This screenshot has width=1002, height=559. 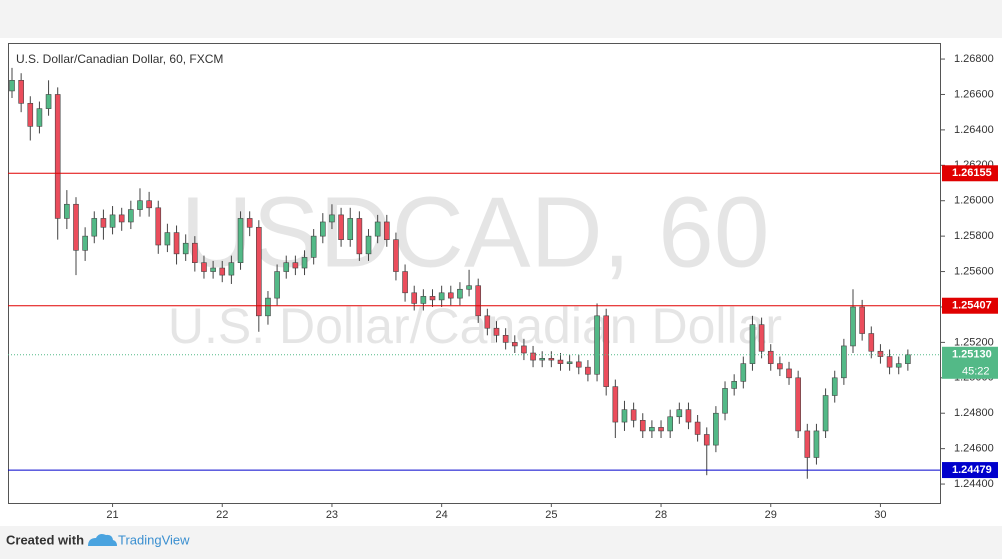 I want to click on y-tick-label: 1.24600, so click(x=974, y=449).